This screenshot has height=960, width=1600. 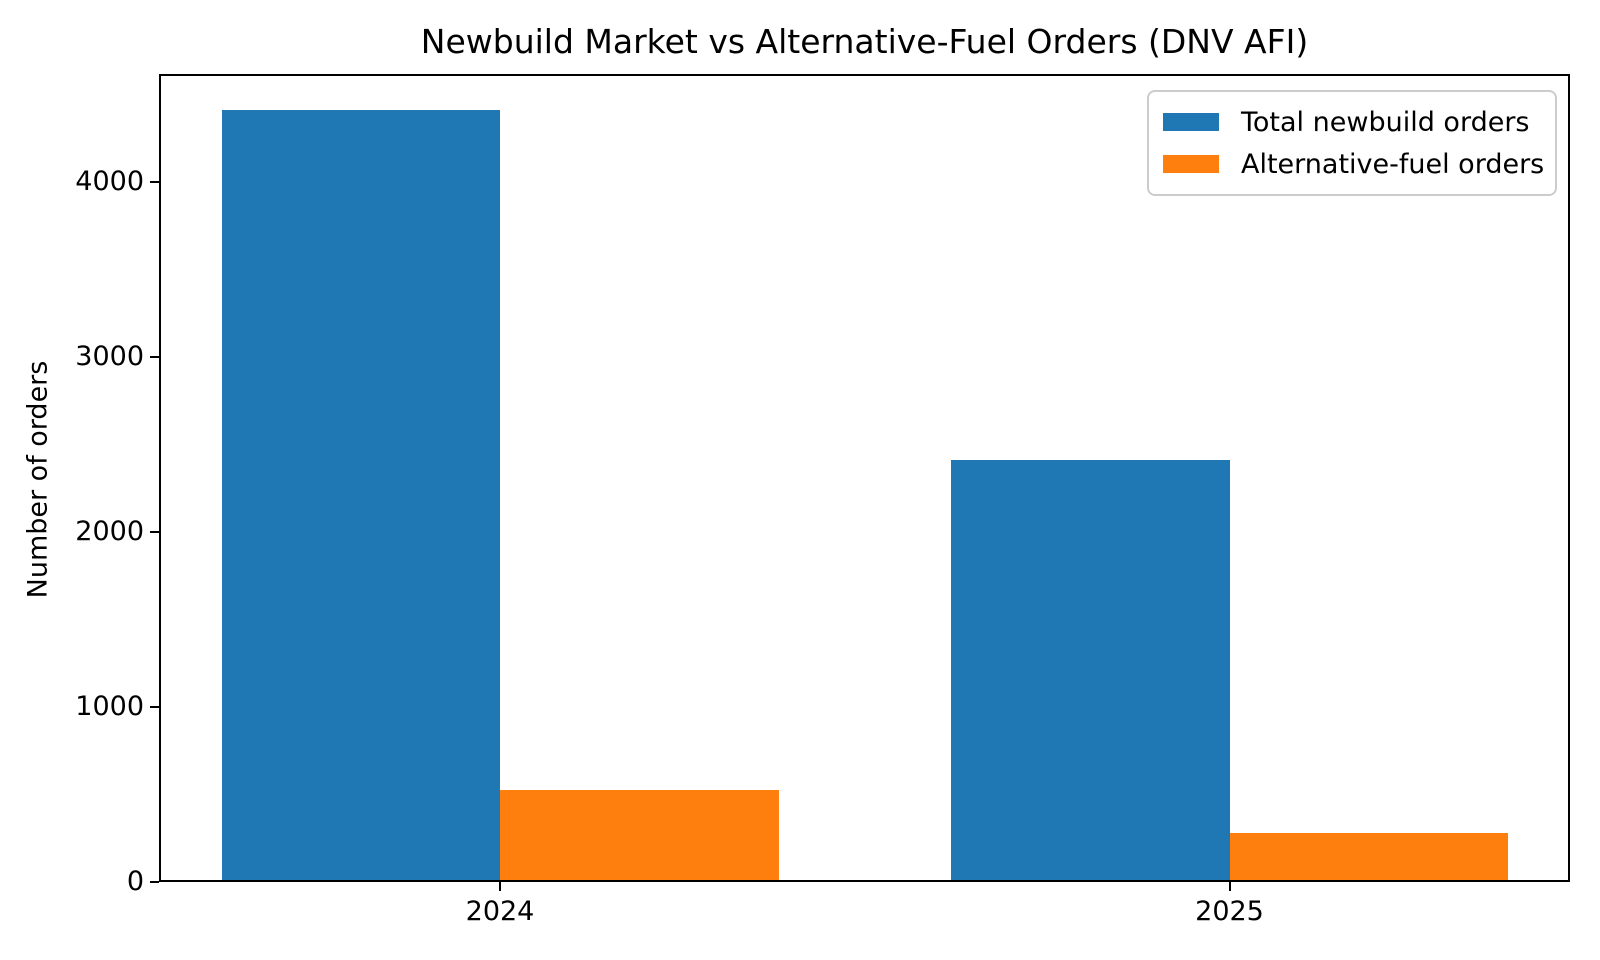 What do you see at coordinates (1229, 911) in the screenshot?
I see `x-tick-label: 2025` at bounding box center [1229, 911].